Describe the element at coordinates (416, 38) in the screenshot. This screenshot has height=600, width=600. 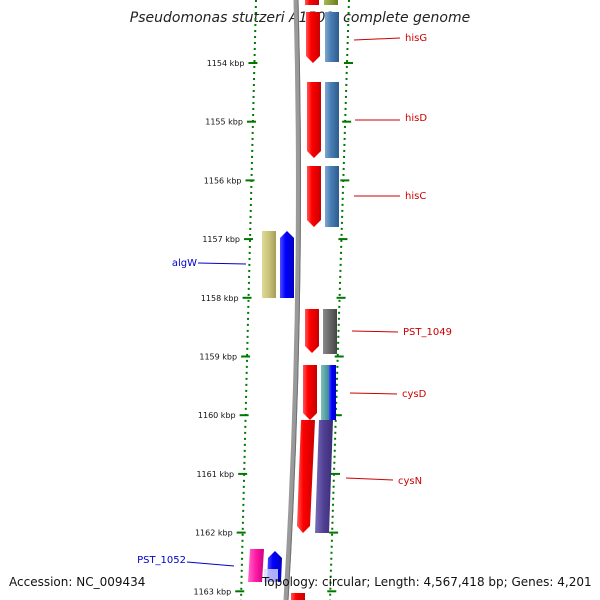
I see `gene-label-hisG: hisG` at that location.